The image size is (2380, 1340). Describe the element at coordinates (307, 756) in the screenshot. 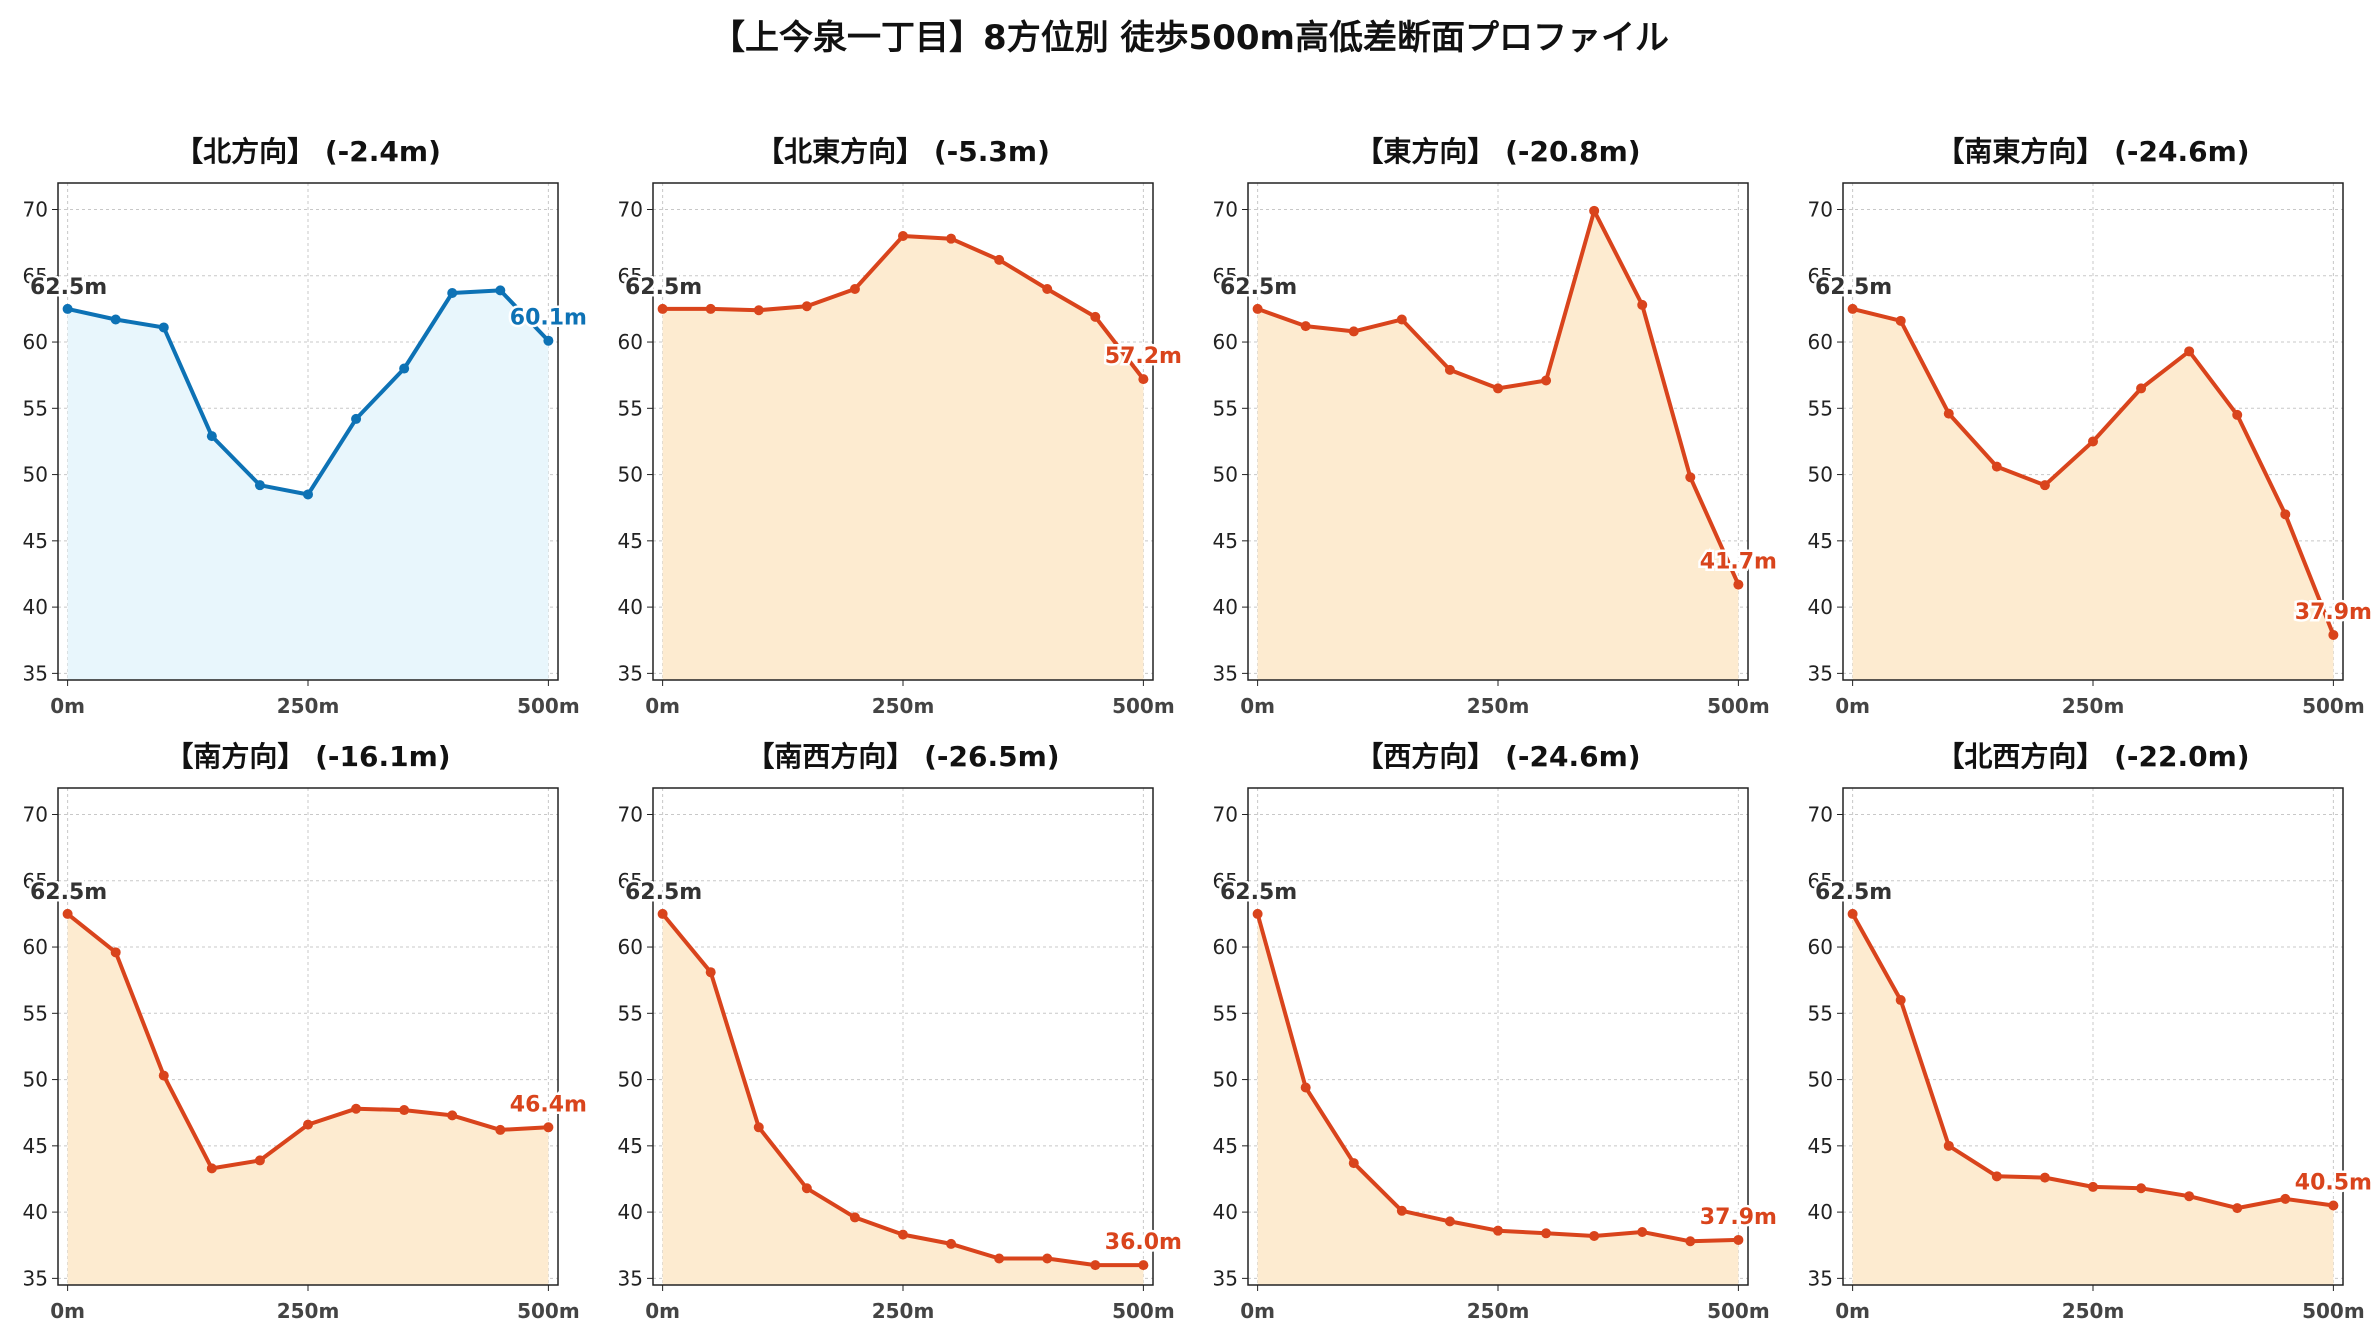

I see `chart-title: 【南方向】 (-16.1m)` at that location.